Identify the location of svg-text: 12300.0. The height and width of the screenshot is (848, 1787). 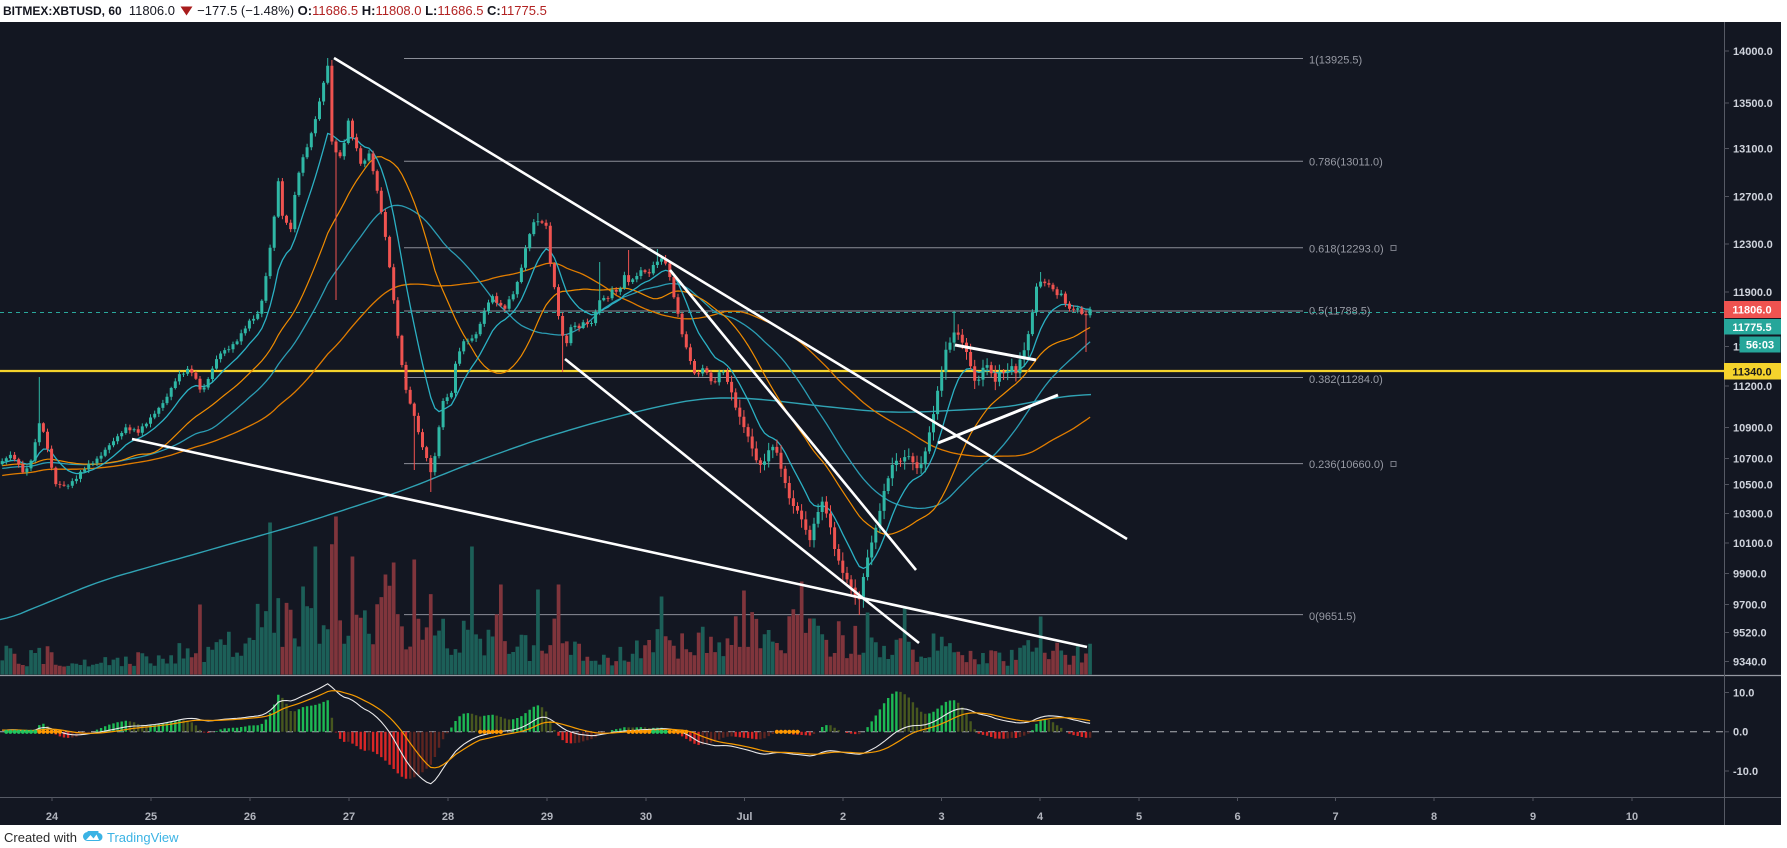
(1753, 245).